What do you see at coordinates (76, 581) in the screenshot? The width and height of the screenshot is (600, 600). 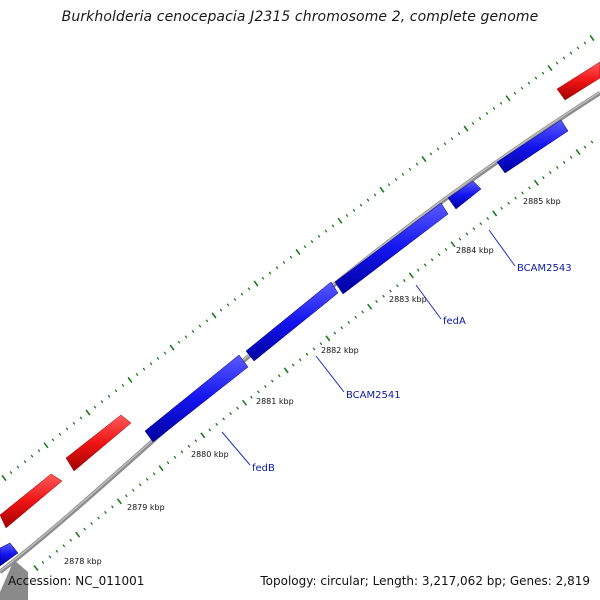 I see `accession-text: Accession: NC_011001` at bounding box center [76, 581].